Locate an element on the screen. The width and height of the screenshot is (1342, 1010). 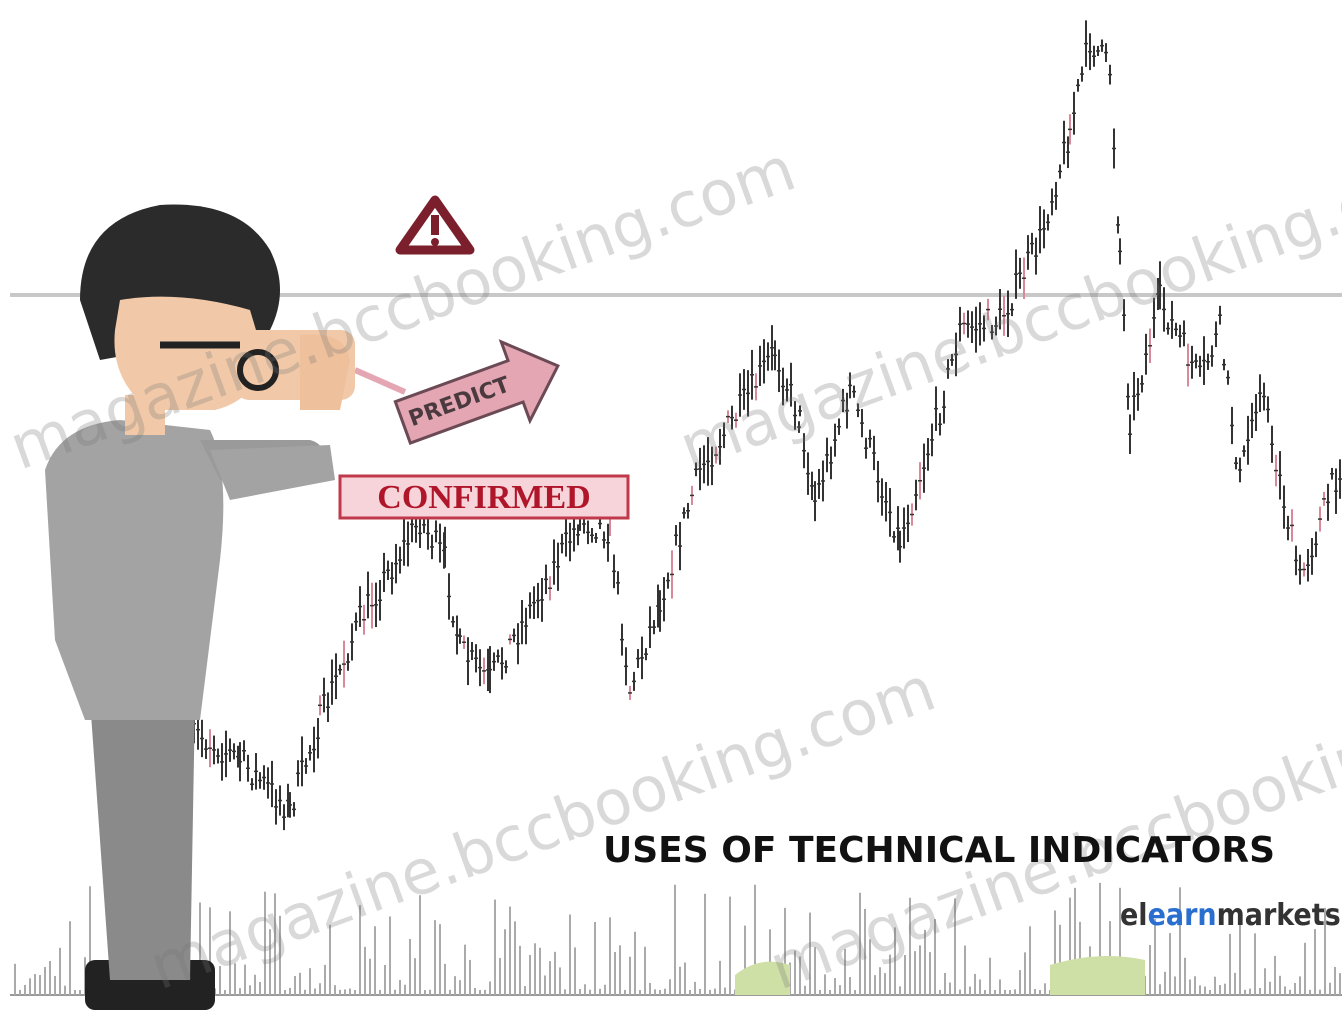
confirmed-box: CONFIRMED is located at coordinates (484, 497).